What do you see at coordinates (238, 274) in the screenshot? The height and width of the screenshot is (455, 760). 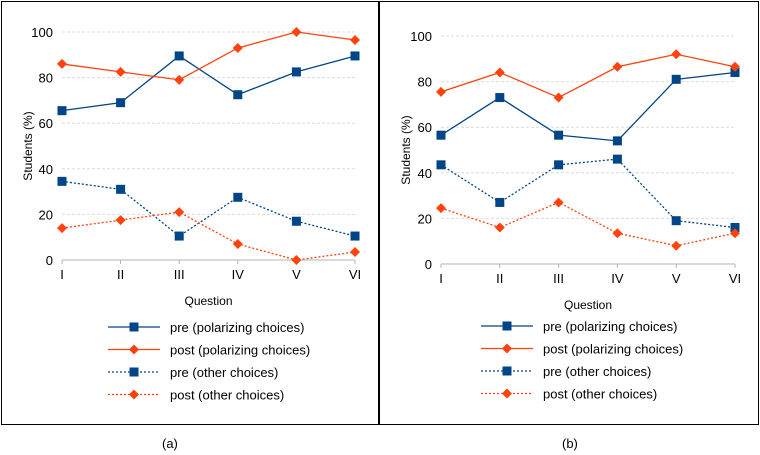 I see `x-tick-label: IV` at bounding box center [238, 274].